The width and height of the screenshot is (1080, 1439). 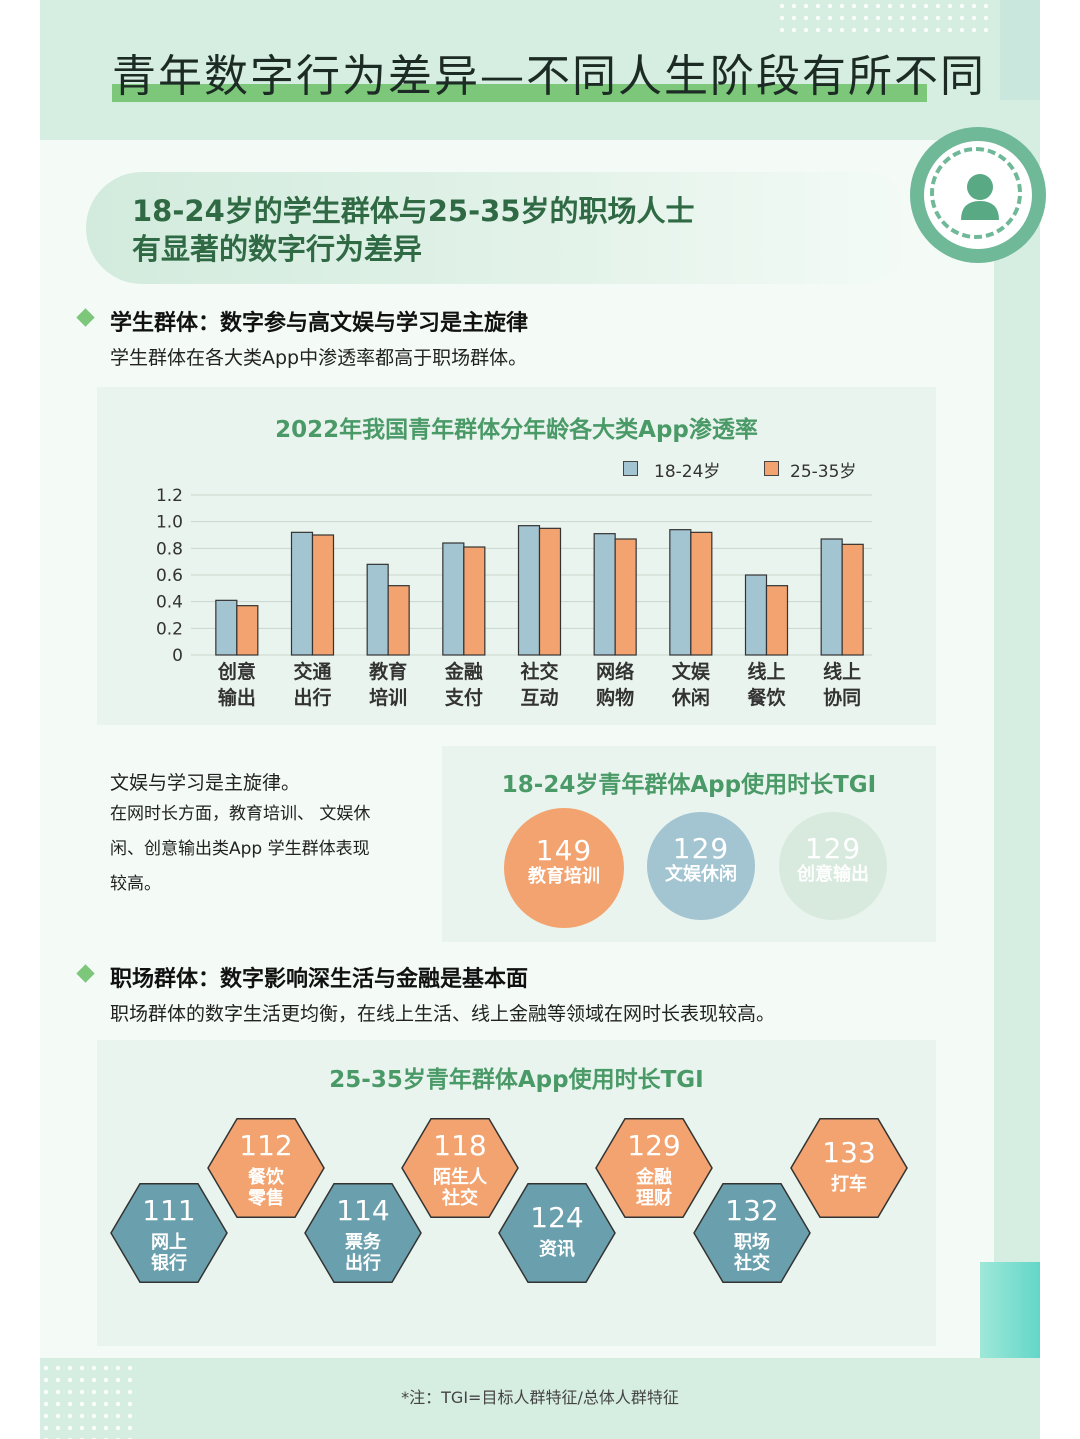 I want to click on tgi-label: 资讯, so click(x=557, y=1249).